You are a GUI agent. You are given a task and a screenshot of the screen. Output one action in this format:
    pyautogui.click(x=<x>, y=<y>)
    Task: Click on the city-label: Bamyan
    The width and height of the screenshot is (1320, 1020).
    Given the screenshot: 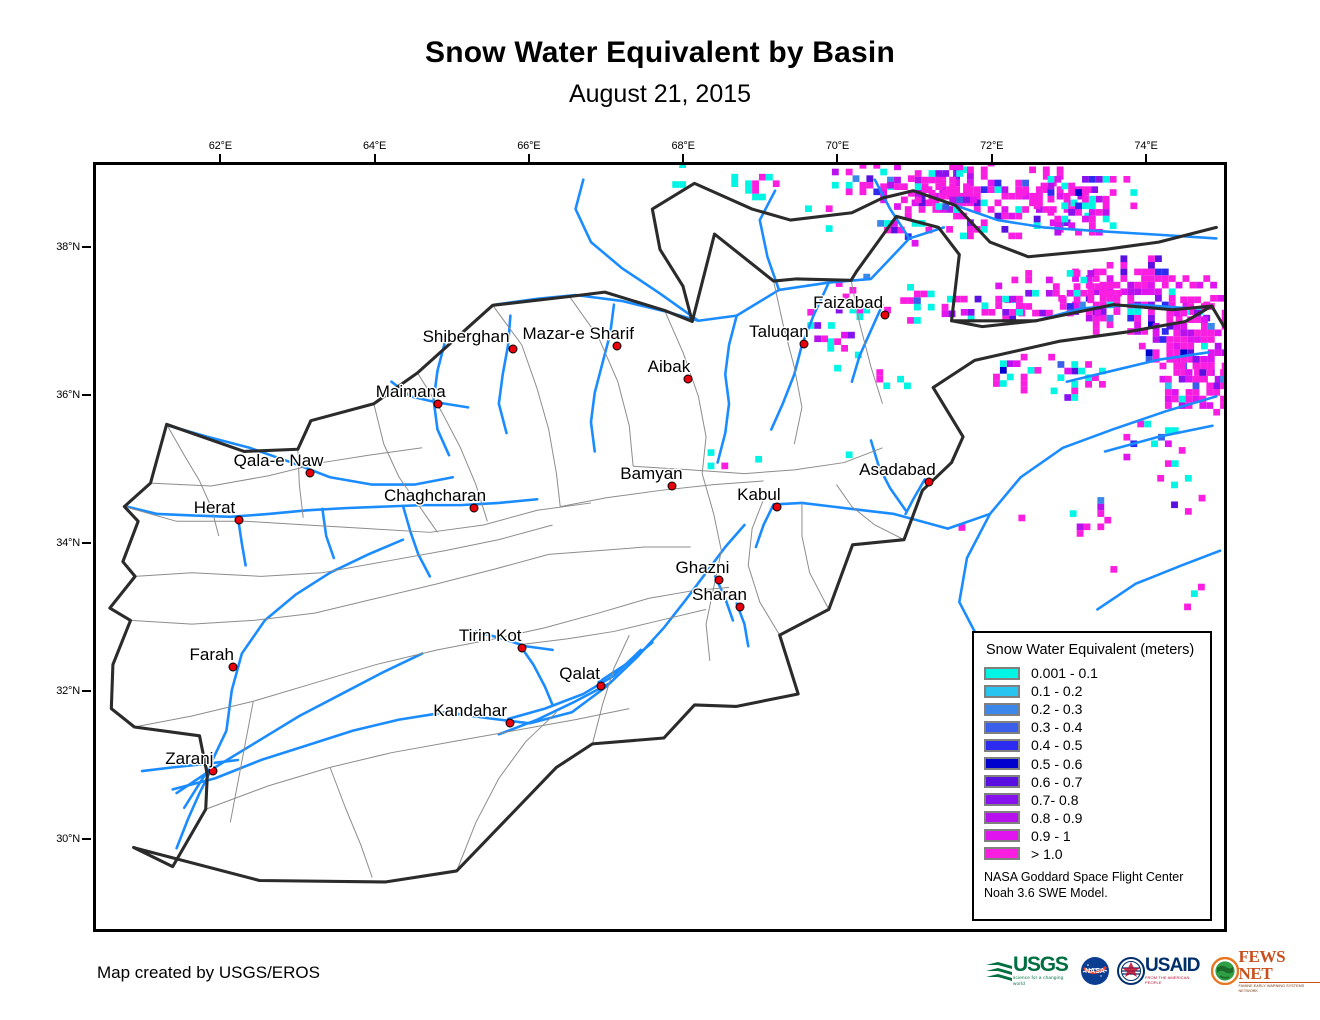 What is the action you would take?
    pyautogui.click(x=651, y=473)
    